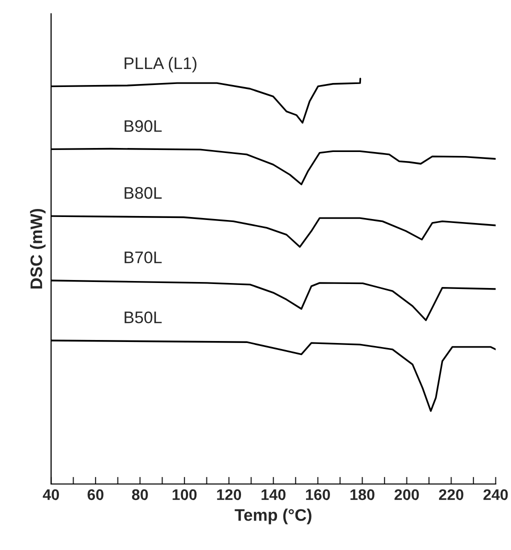  Describe the element at coordinates (451, 494) in the screenshot. I see `x-tick-label: 220` at that location.